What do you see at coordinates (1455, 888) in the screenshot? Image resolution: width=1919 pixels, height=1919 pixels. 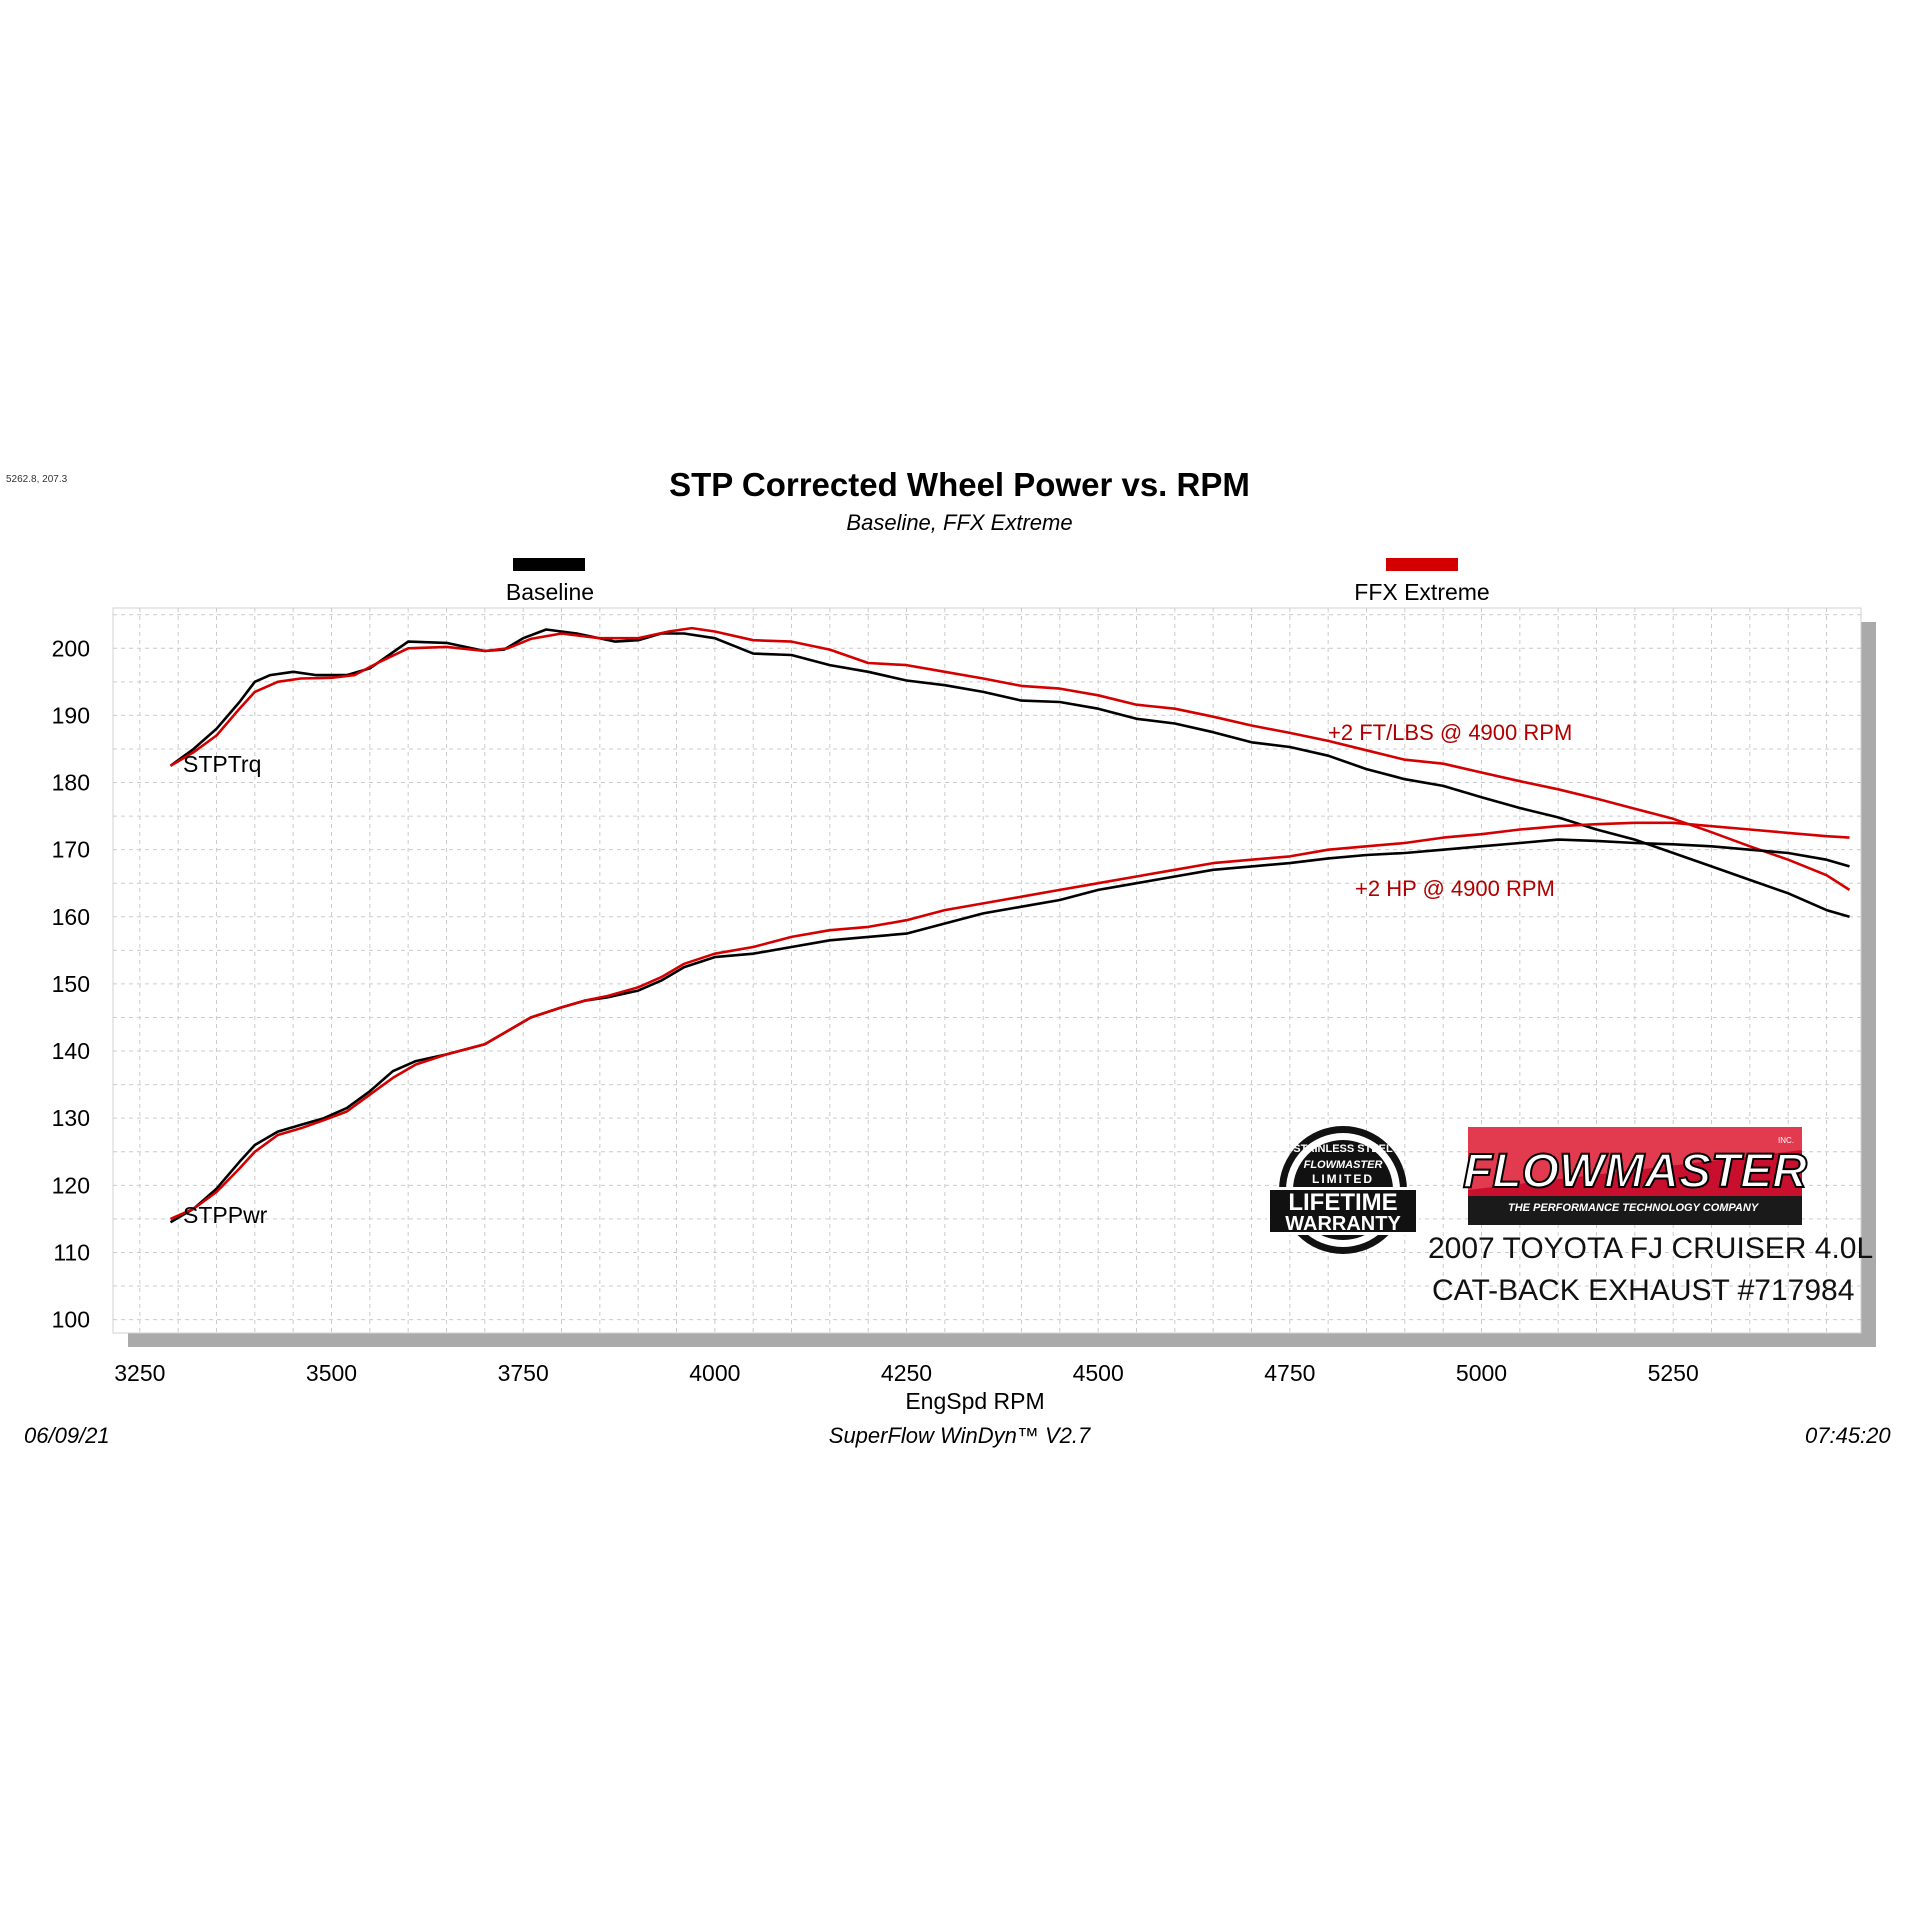 I see `power-gain-annotation: +2 HP @ 4900 RPM` at bounding box center [1455, 888].